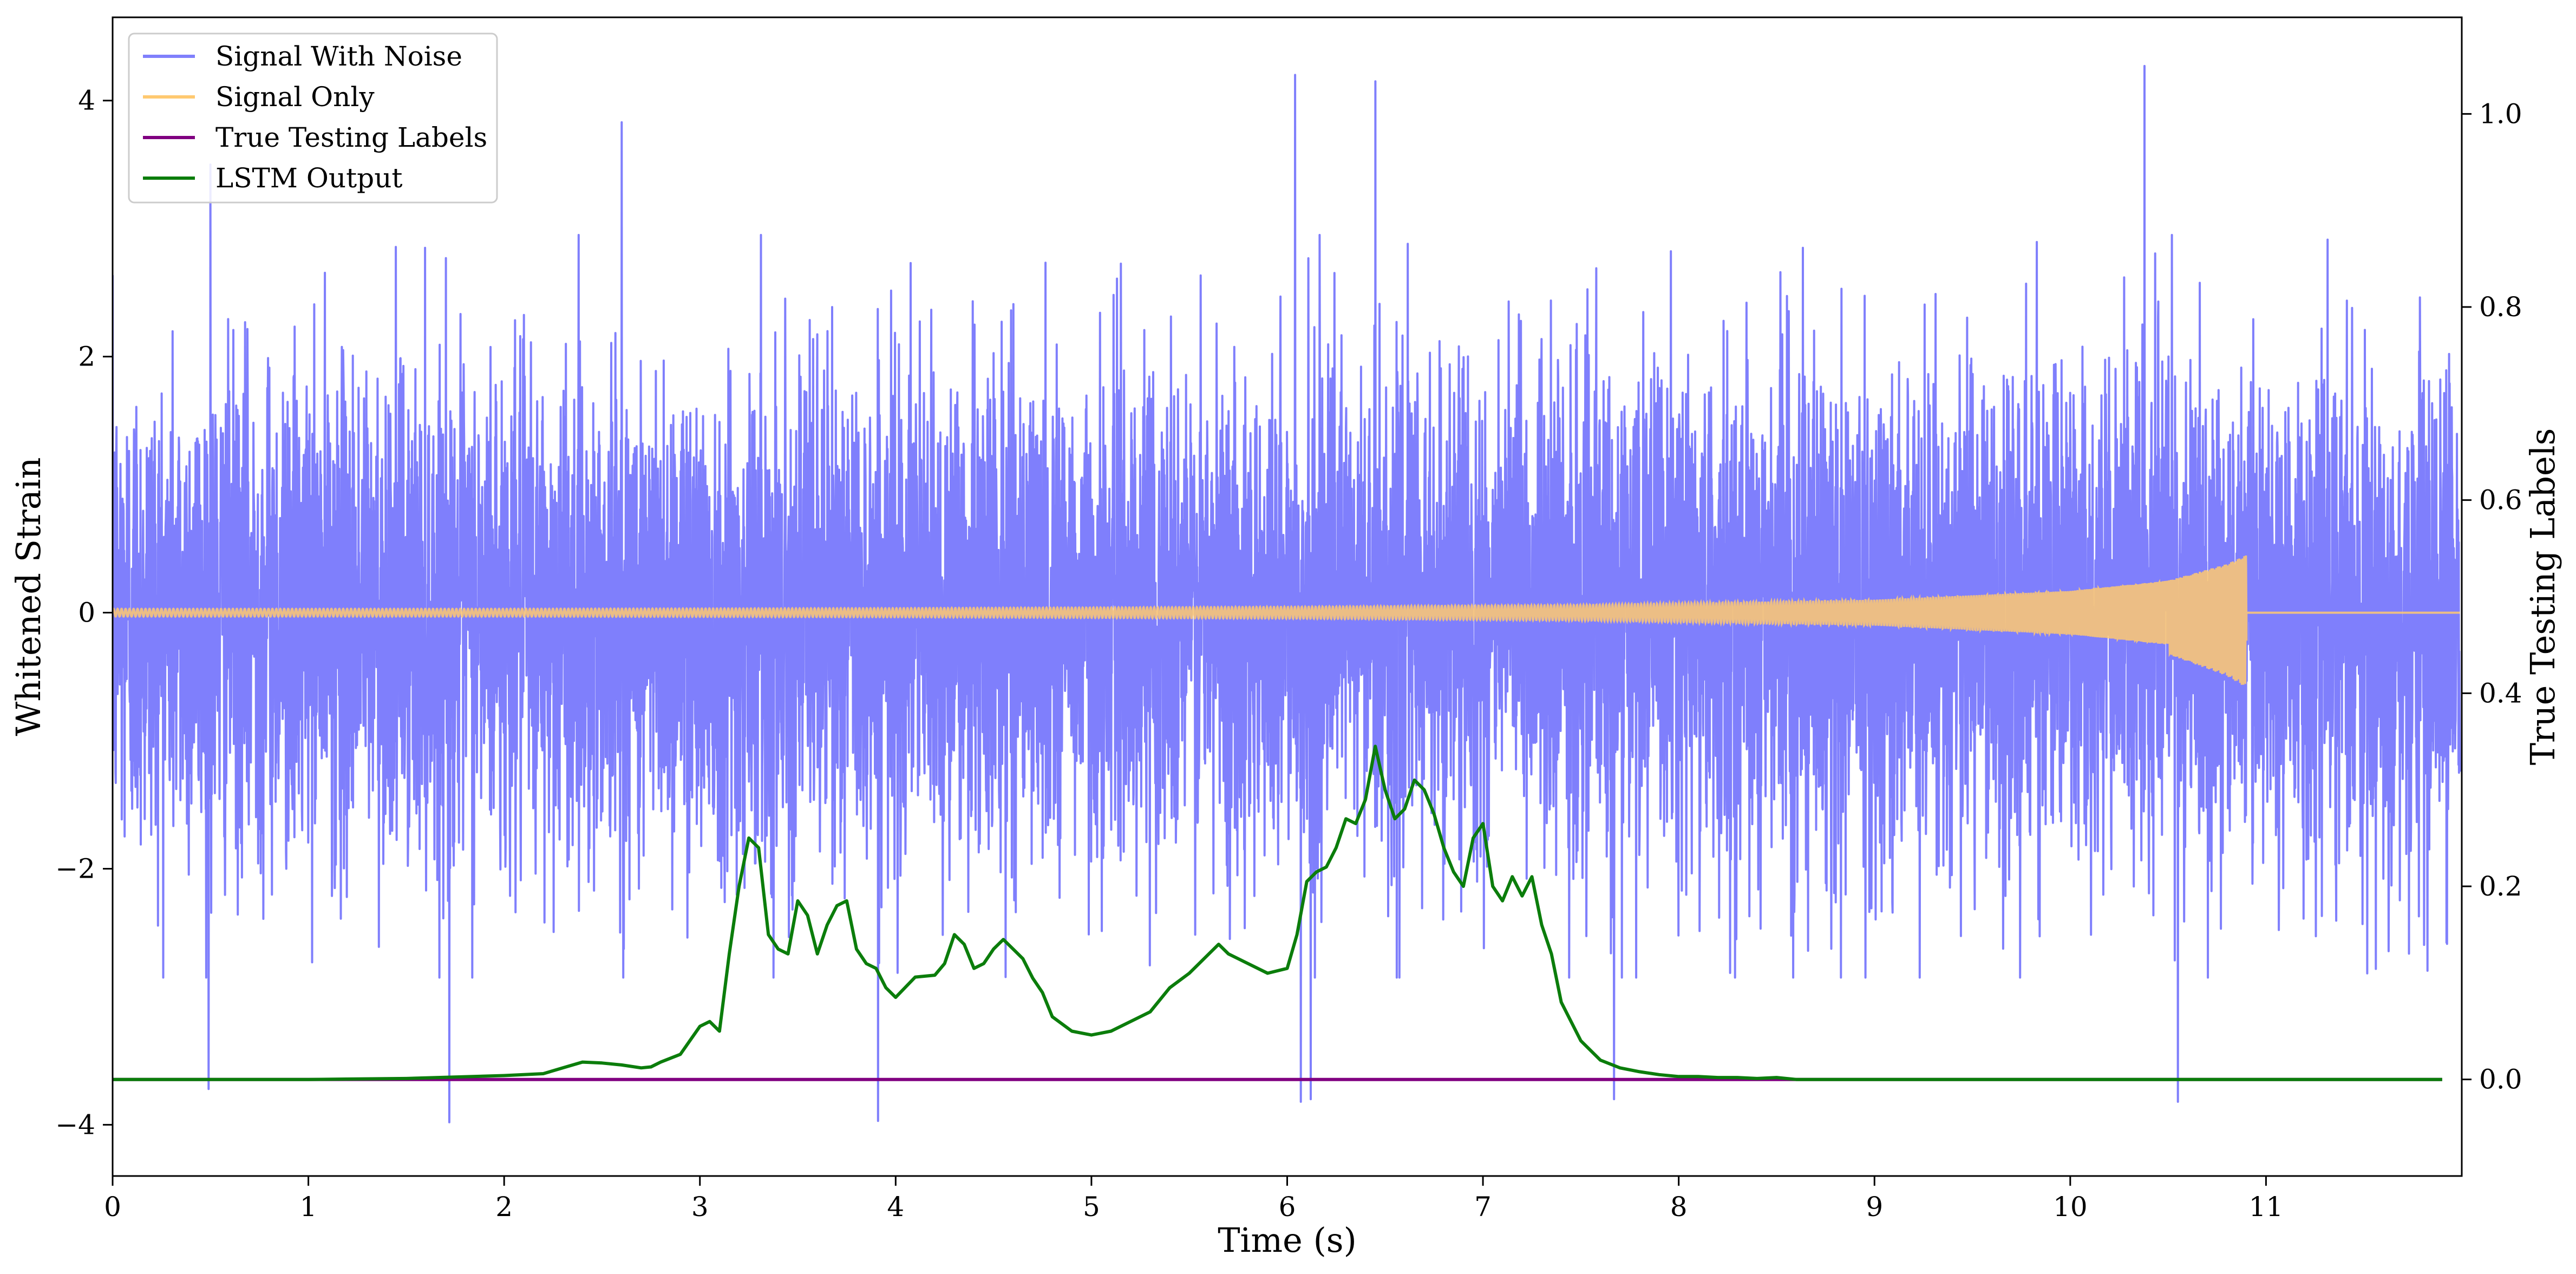 This screenshot has height=1274, width=2576. I want to click on x-tick-label: 6, so click(1288, 1207).